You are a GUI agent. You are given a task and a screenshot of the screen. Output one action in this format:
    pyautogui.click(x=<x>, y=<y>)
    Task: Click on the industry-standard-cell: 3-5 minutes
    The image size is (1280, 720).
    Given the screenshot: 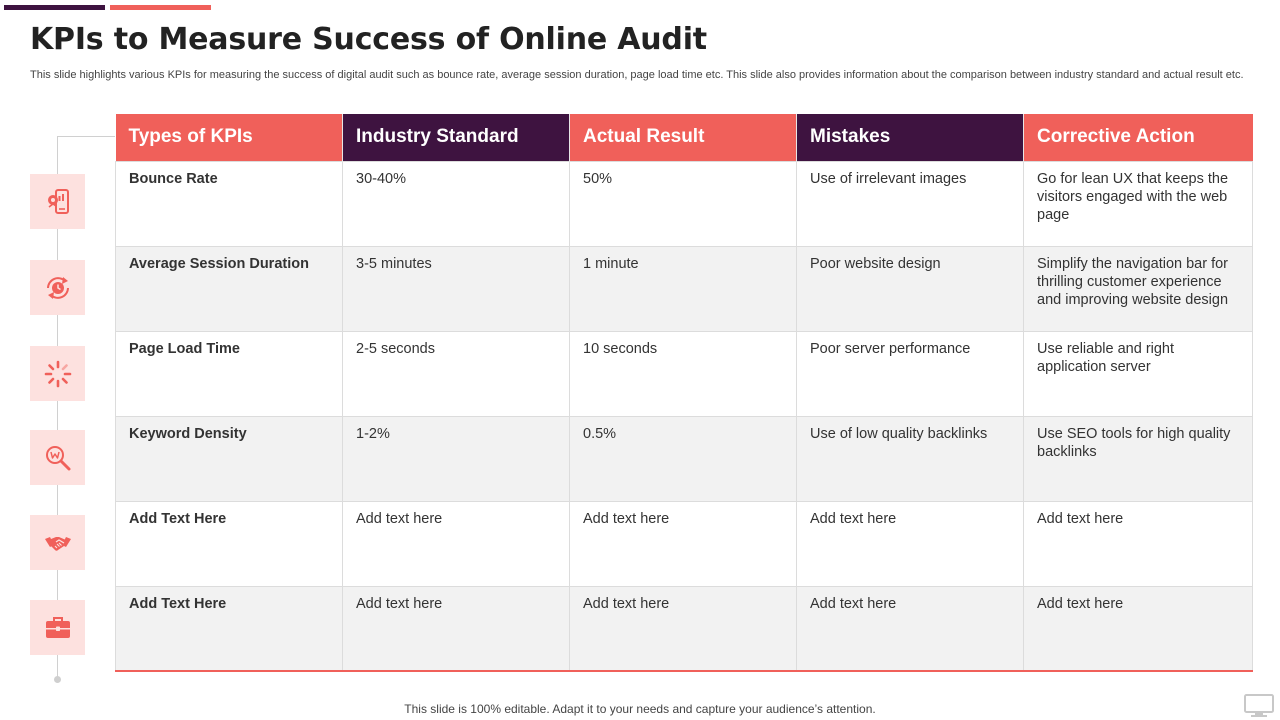 What is the action you would take?
    pyautogui.click(x=456, y=288)
    